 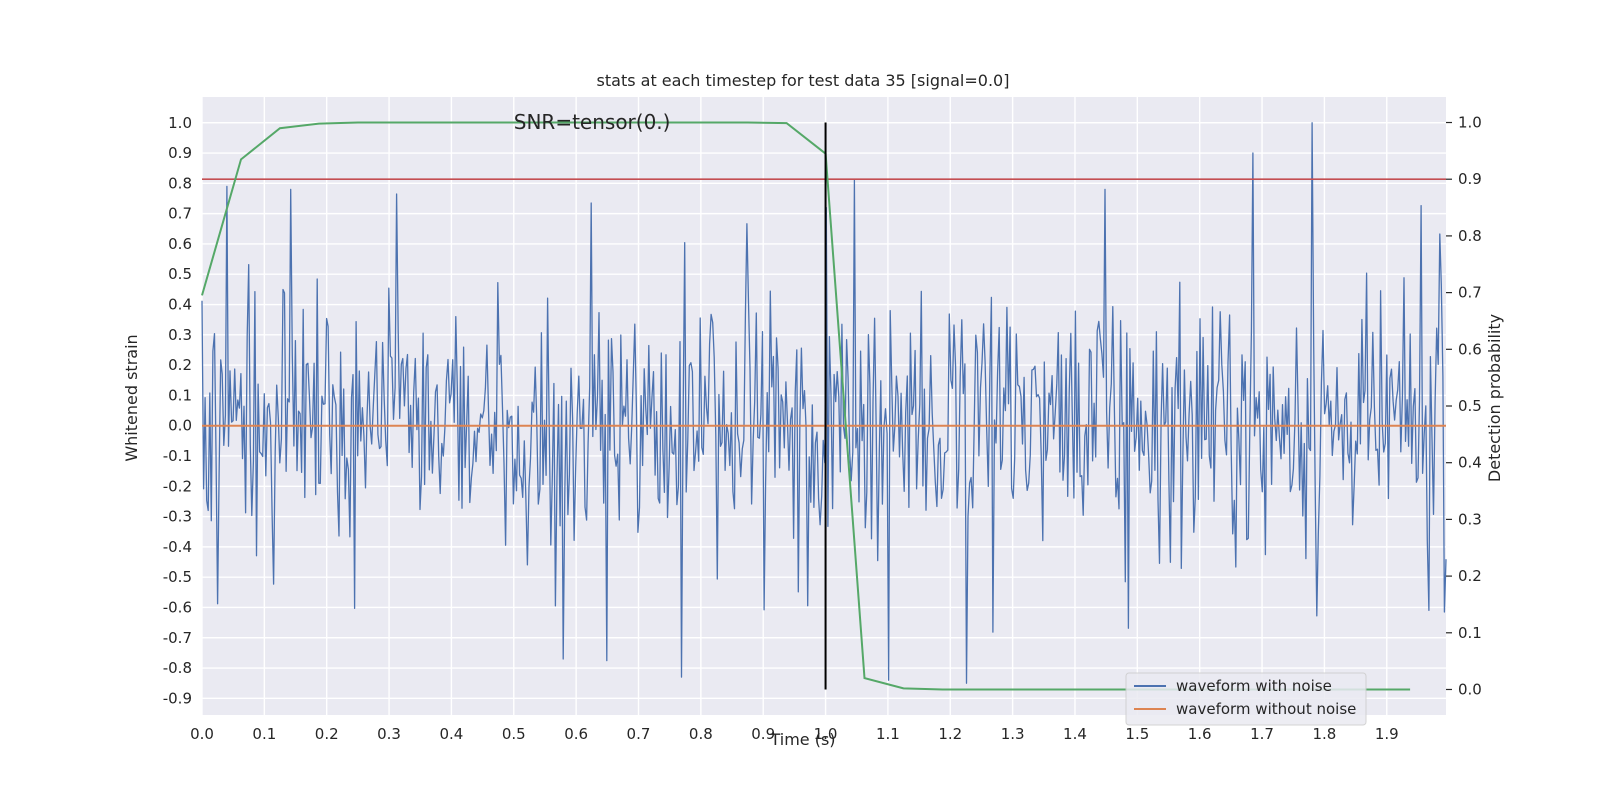 What do you see at coordinates (763, 734) in the screenshot?
I see `x-tick-label: 0.9` at bounding box center [763, 734].